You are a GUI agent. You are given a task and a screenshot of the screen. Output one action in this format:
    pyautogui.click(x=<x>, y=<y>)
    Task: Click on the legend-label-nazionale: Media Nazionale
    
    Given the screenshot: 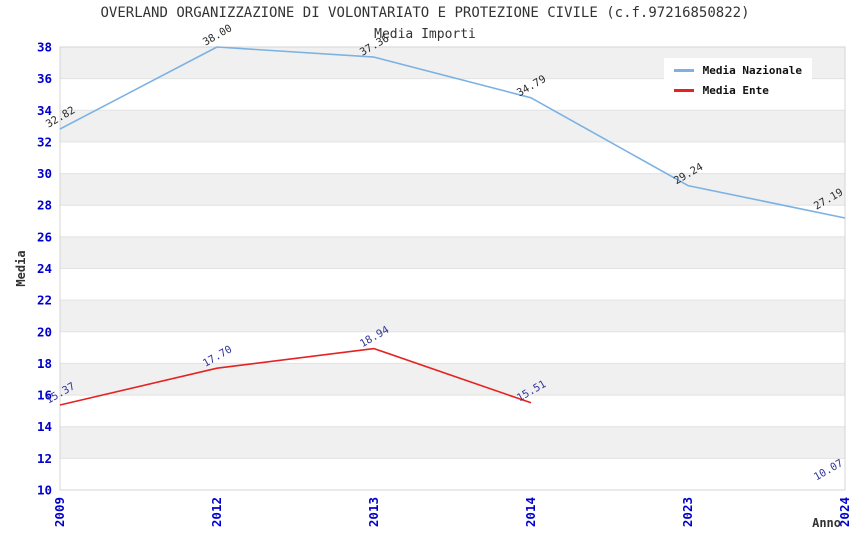 What is the action you would take?
    pyautogui.click(x=752, y=70)
    